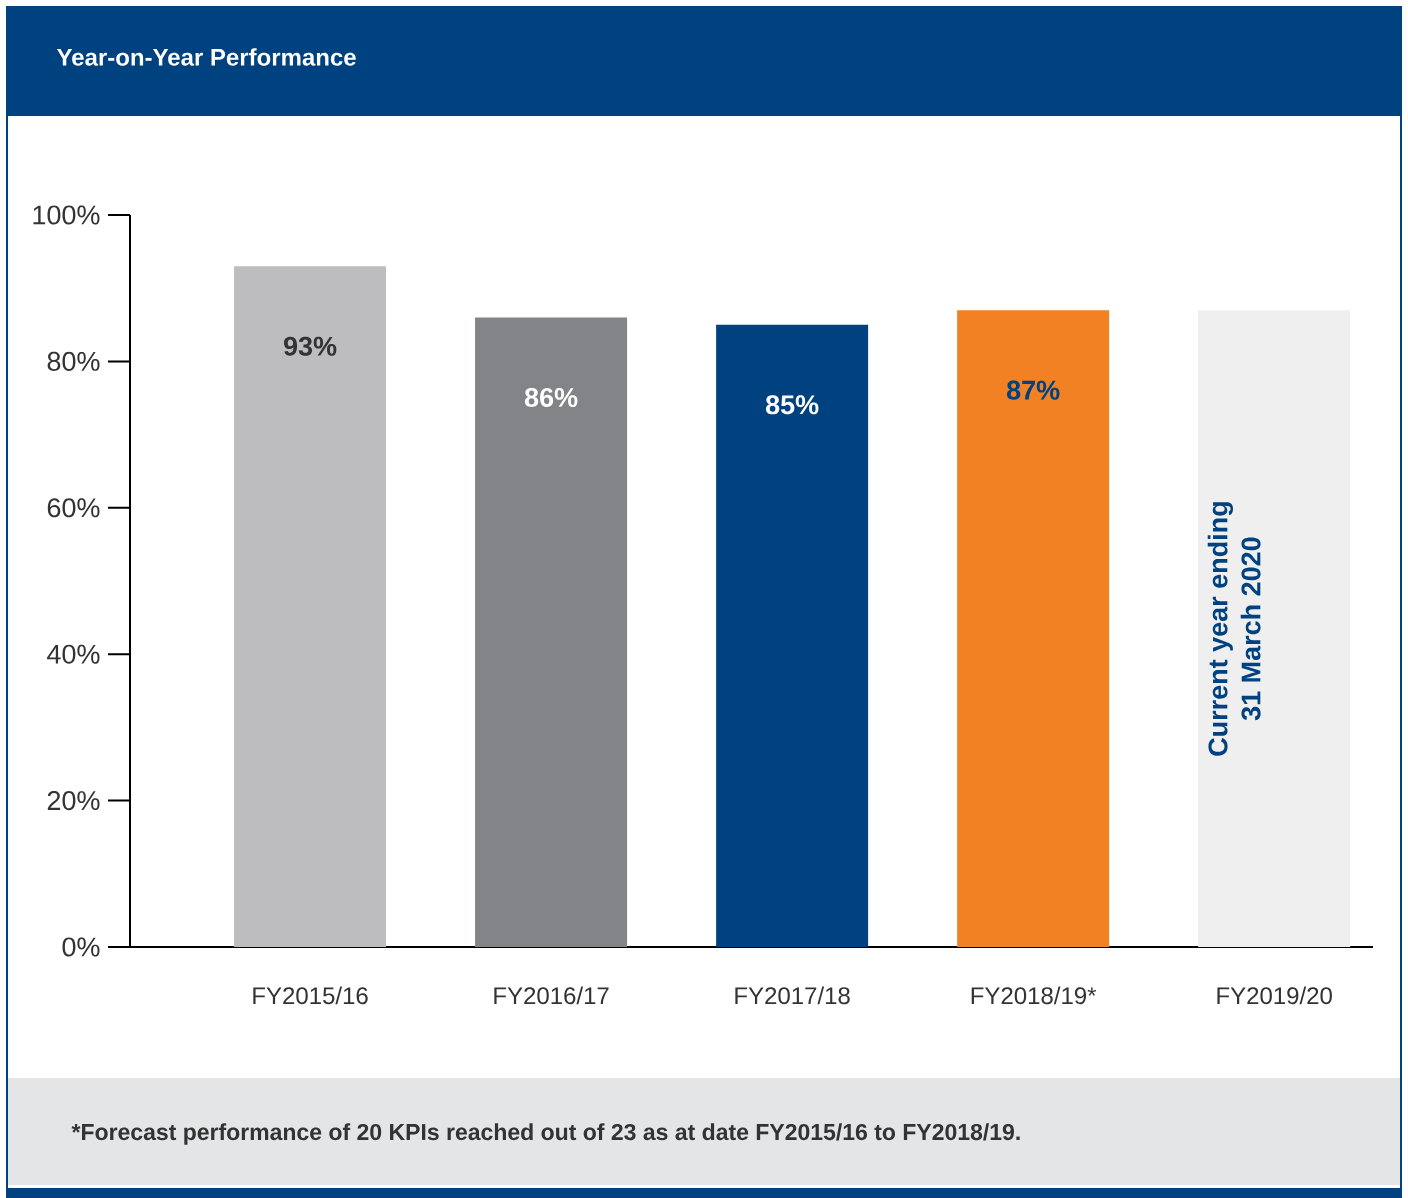  I want to click on text: *Forecast performance of 20 KPIs reached out of 23 as at date FY2015/16 to FY2018/19., so click(545, 1134).